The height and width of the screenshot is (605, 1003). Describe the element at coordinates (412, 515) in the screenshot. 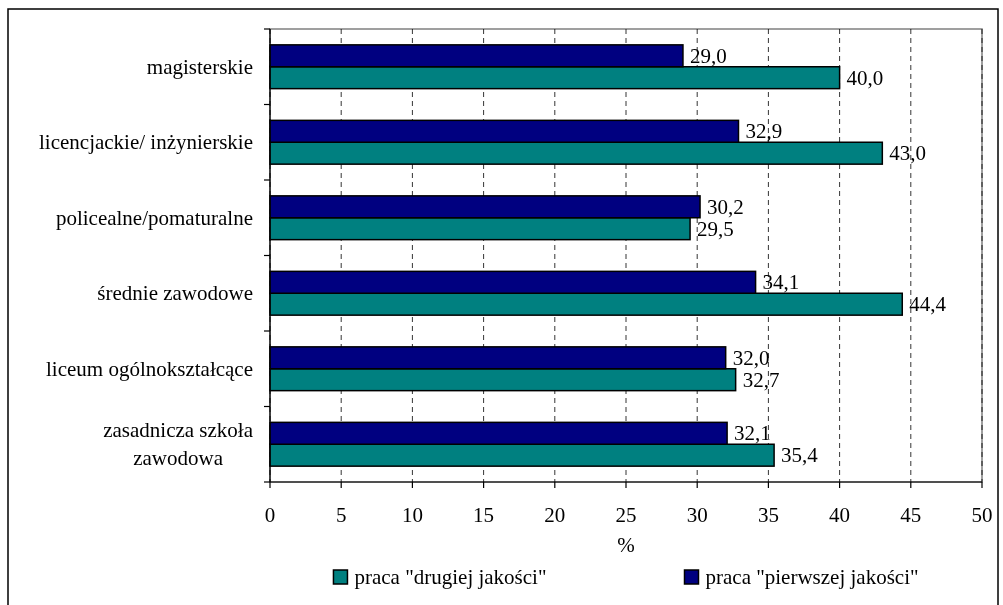

I see `x-tick-label: 10` at that location.